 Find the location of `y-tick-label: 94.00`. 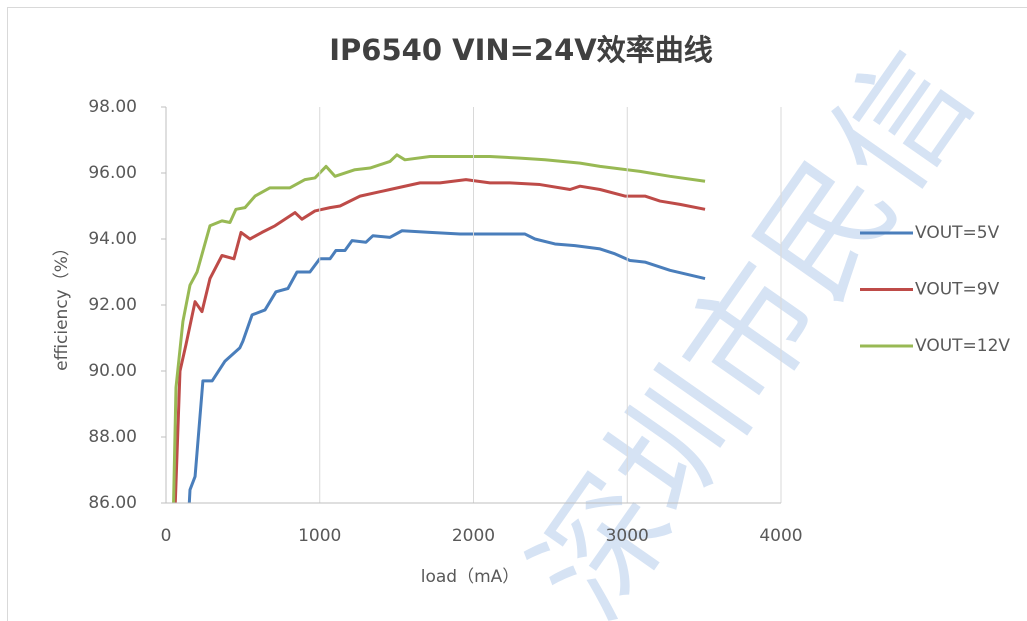

y-tick-label: 94.00 is located at coordinates (112, 239).